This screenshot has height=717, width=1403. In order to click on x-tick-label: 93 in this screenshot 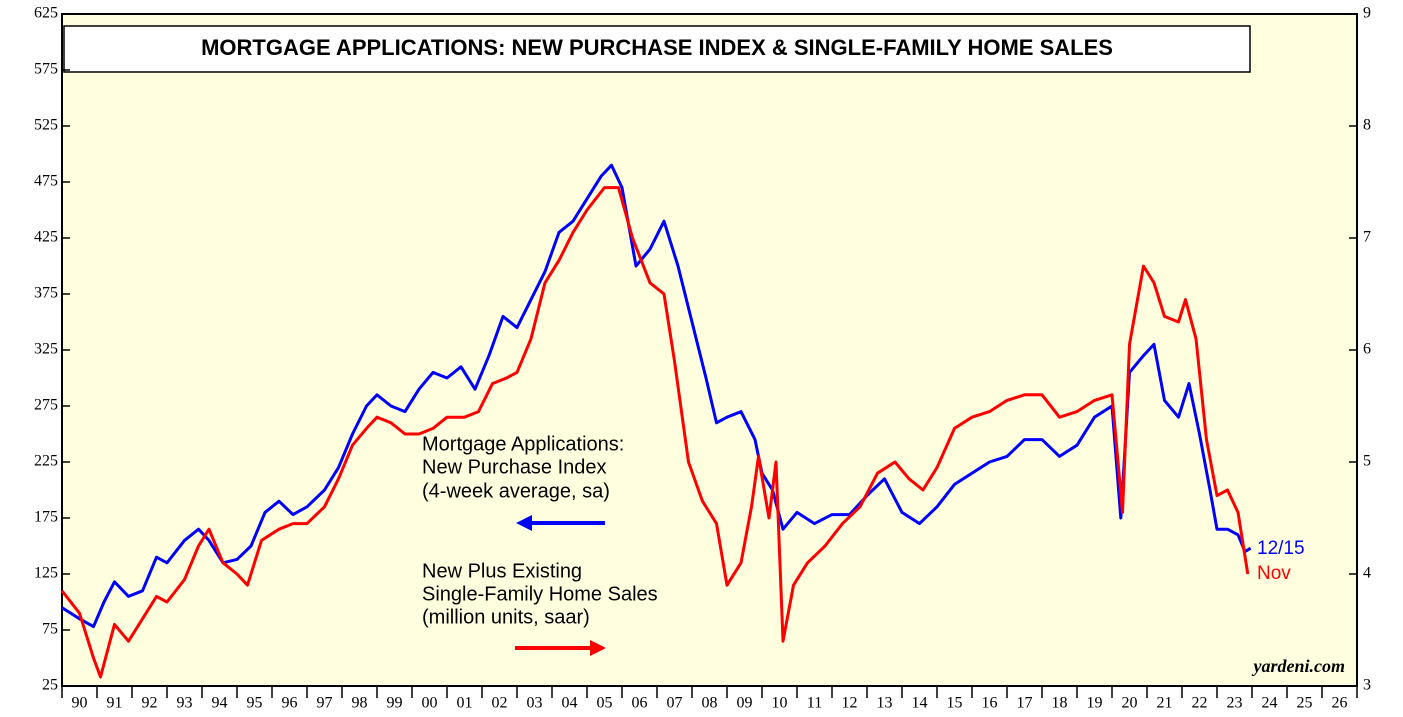, I will do `click(185, 703)`.